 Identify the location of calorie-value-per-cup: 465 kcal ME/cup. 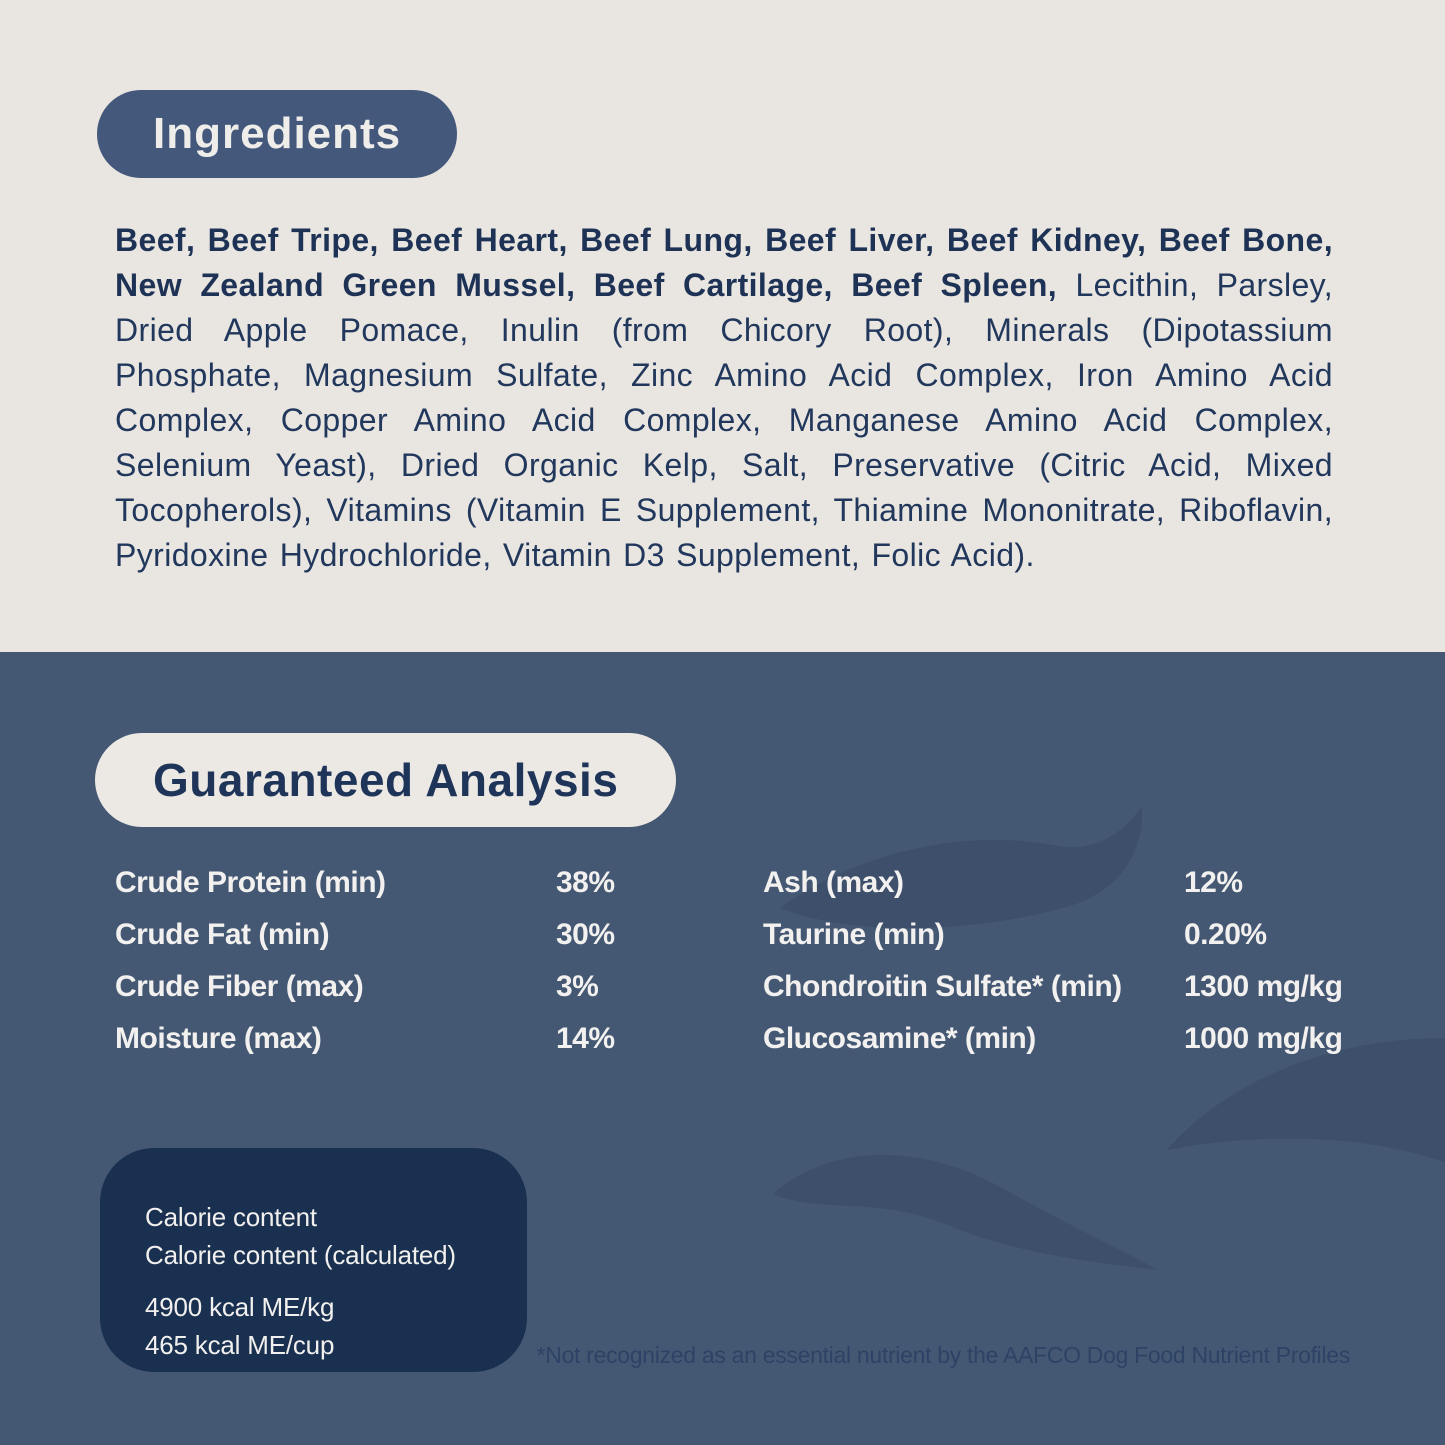
(240, 1345).